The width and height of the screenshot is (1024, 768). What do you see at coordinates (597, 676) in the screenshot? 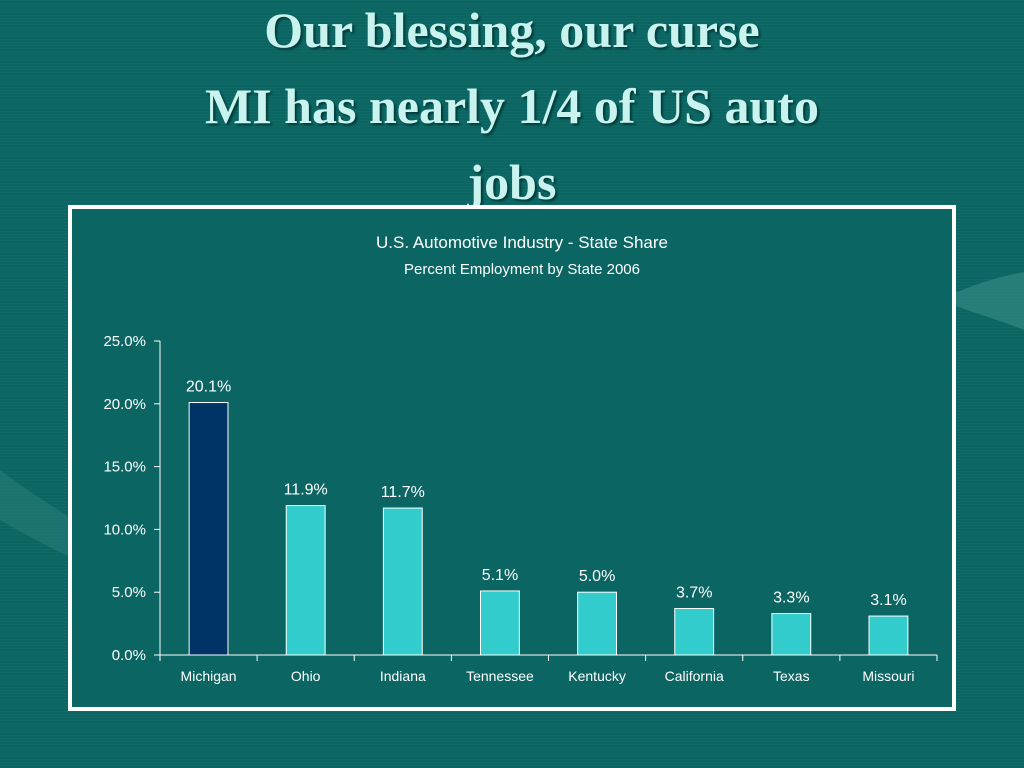
I see `x-tick-label-kentucky: Kentucky` at bounding box center [597, 676].